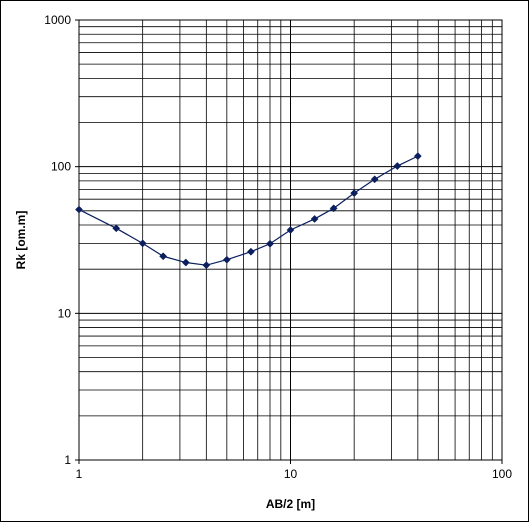 This screenshot has height=522, width=529. Describe the element at coordinates (65, 313) in the screenshot. I see `y-tick-label: 10` at that location.